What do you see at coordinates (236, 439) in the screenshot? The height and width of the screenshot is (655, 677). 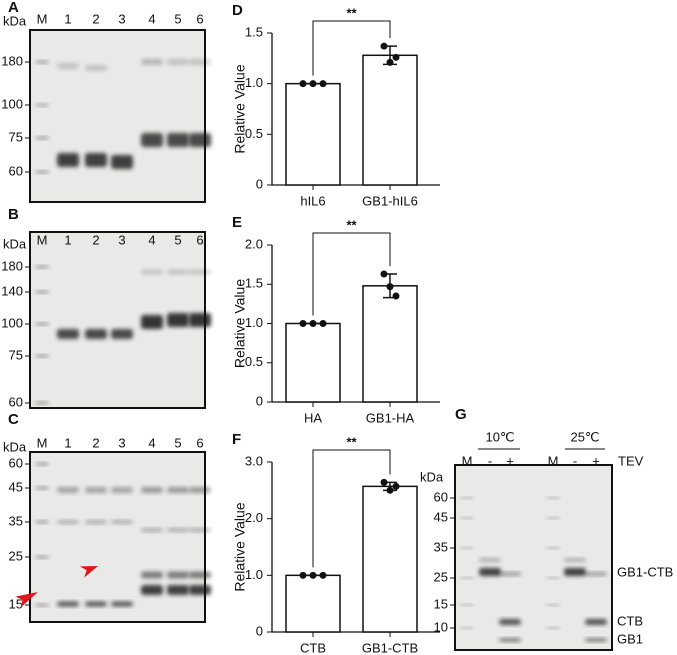 I see `panel-label: F` at bounding box center [236, 439].